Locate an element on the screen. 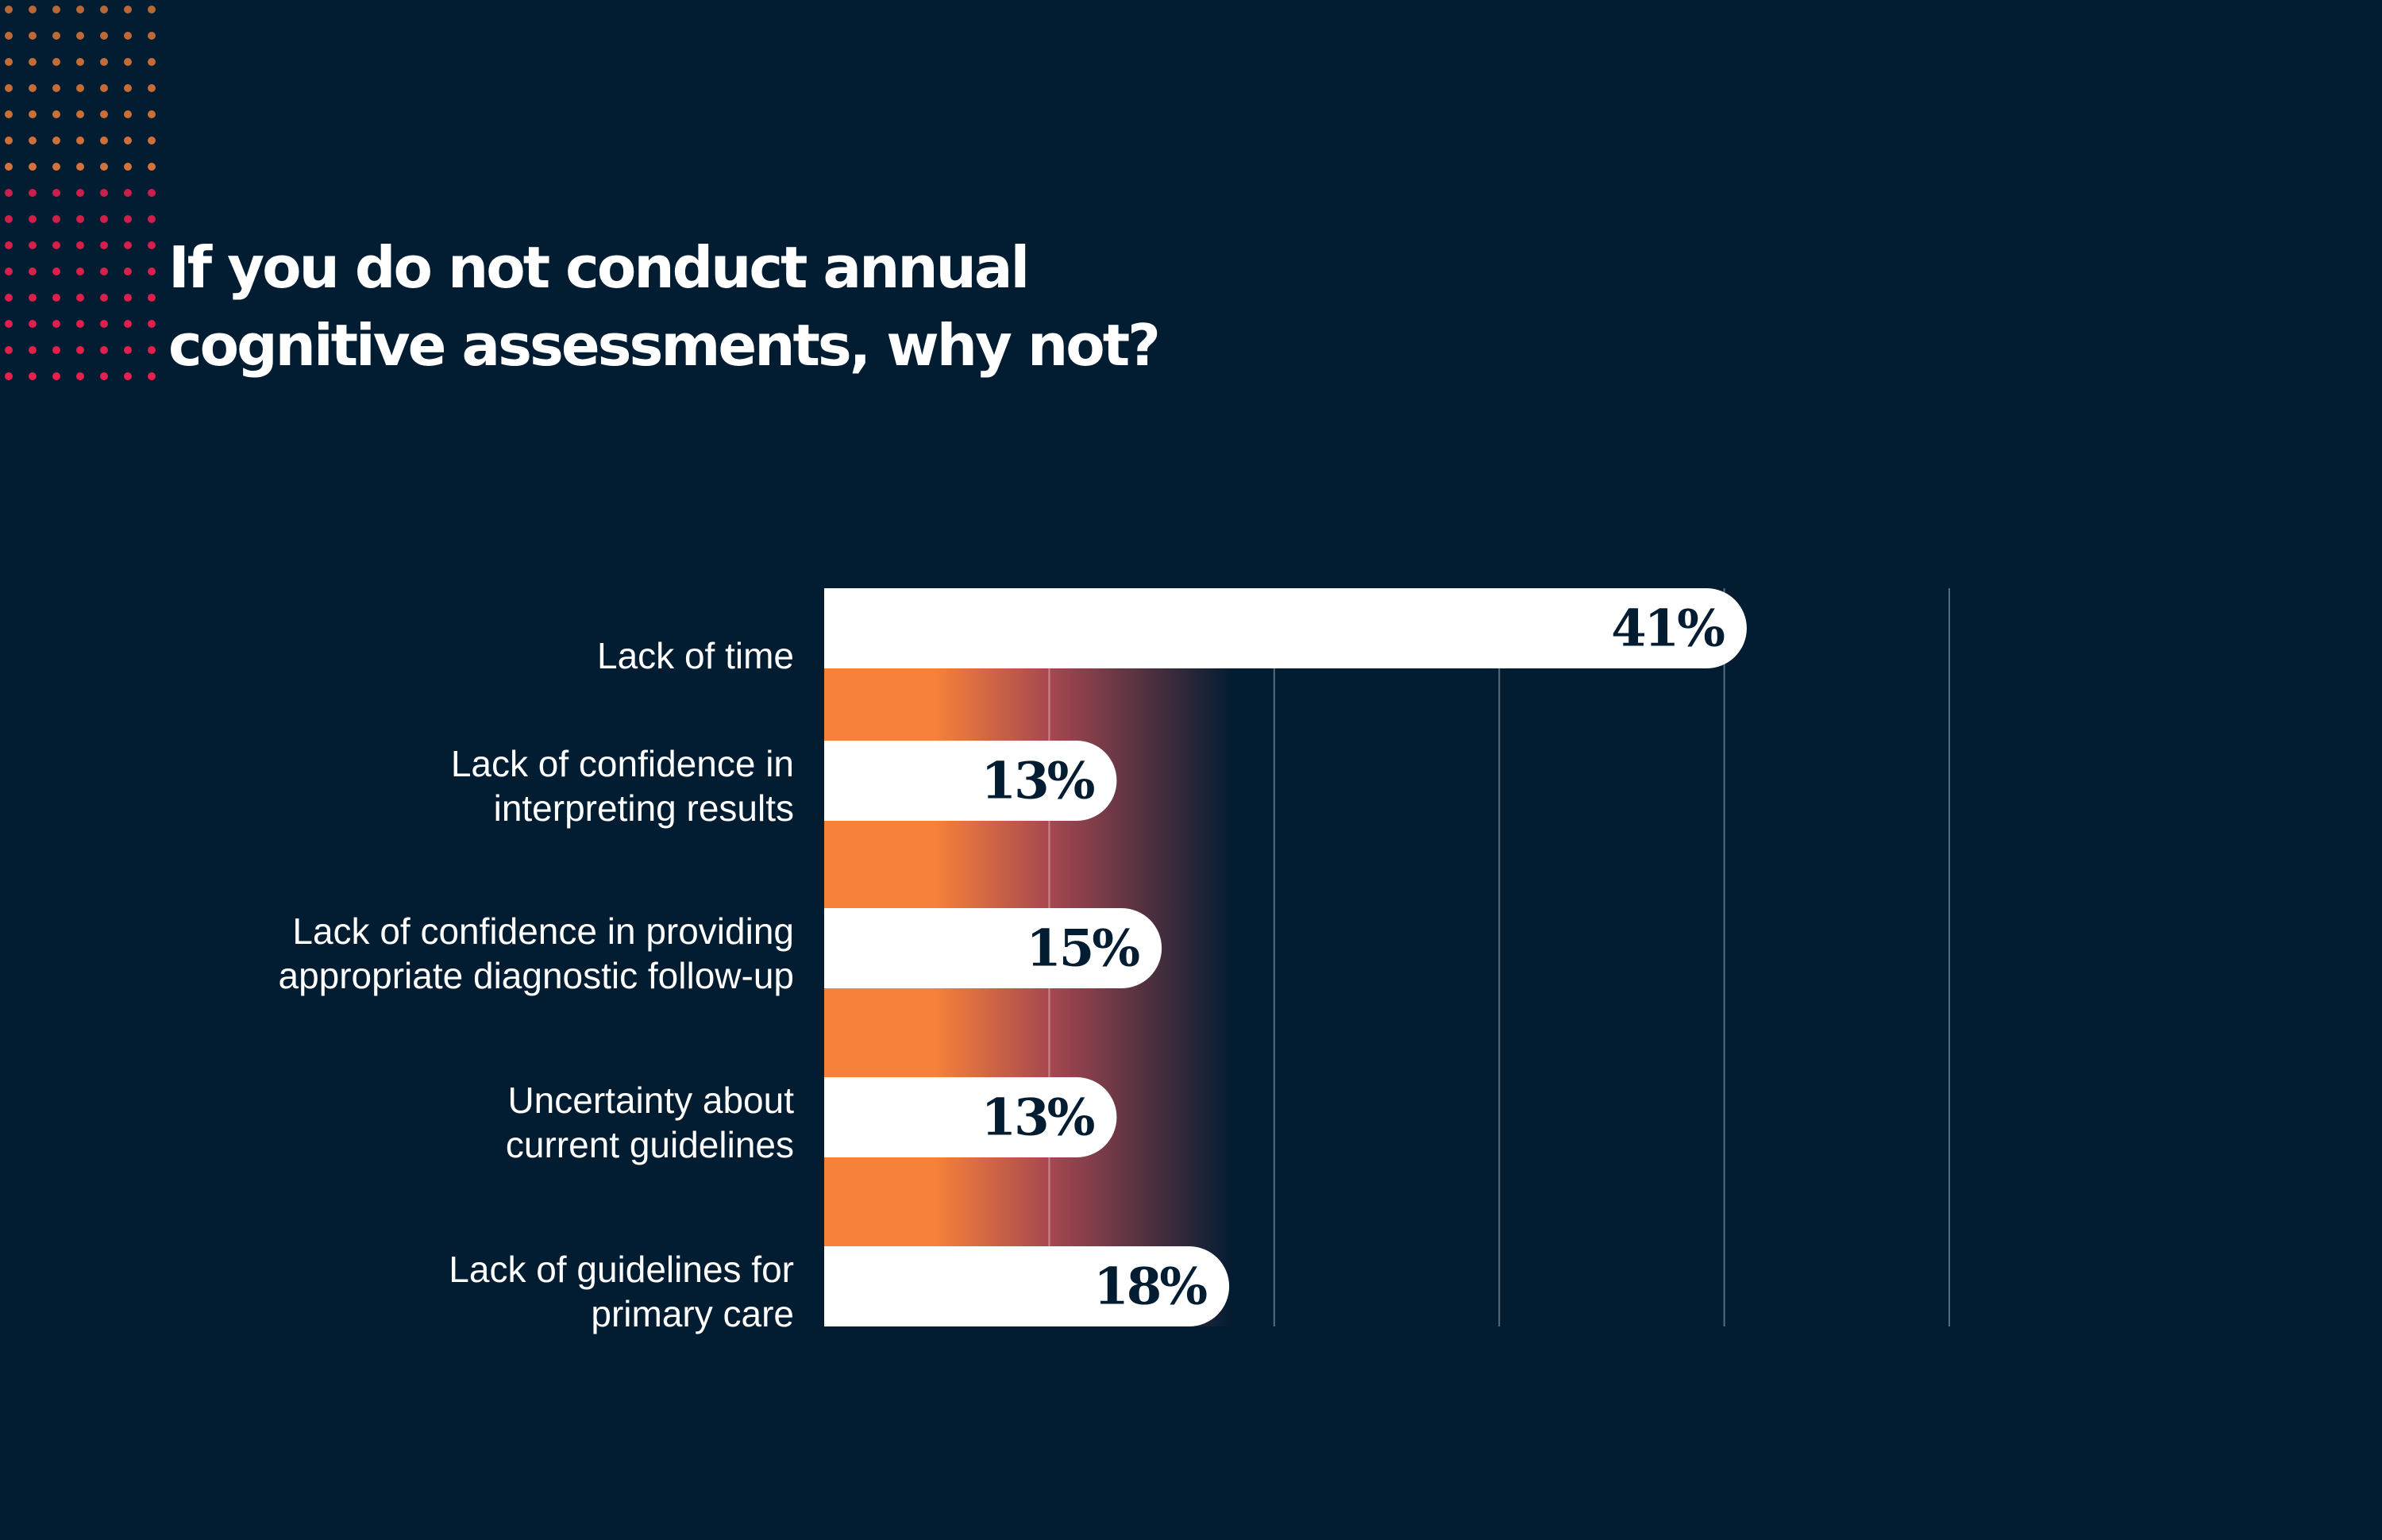 This screenshot has width=2382, height=1540. category-label: Lack of guidelines for primary care is located at coordinates (621, 1291).